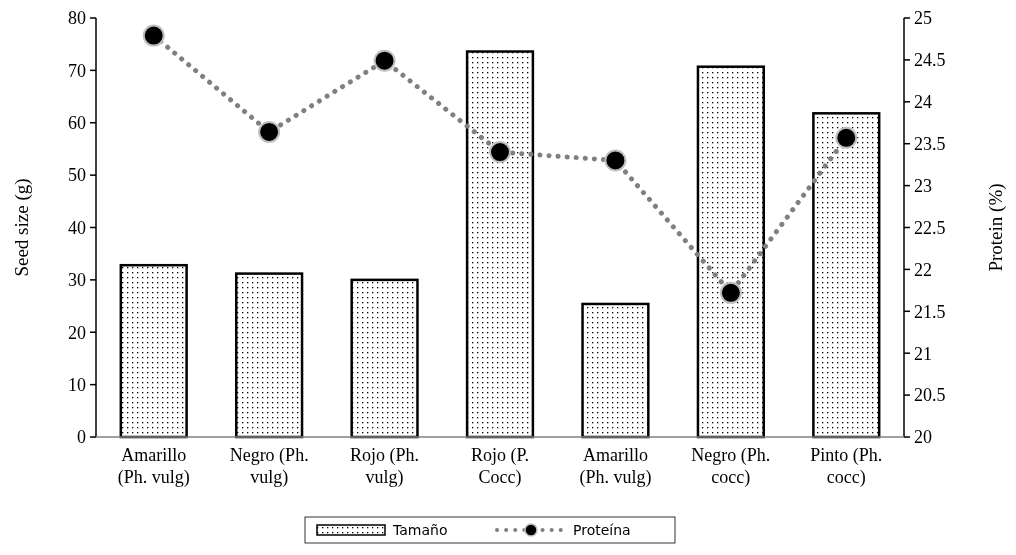  Describe the element at coordinates (930, 395) in the screenshot. I see `y2-tick-label: 20.5` at that location.